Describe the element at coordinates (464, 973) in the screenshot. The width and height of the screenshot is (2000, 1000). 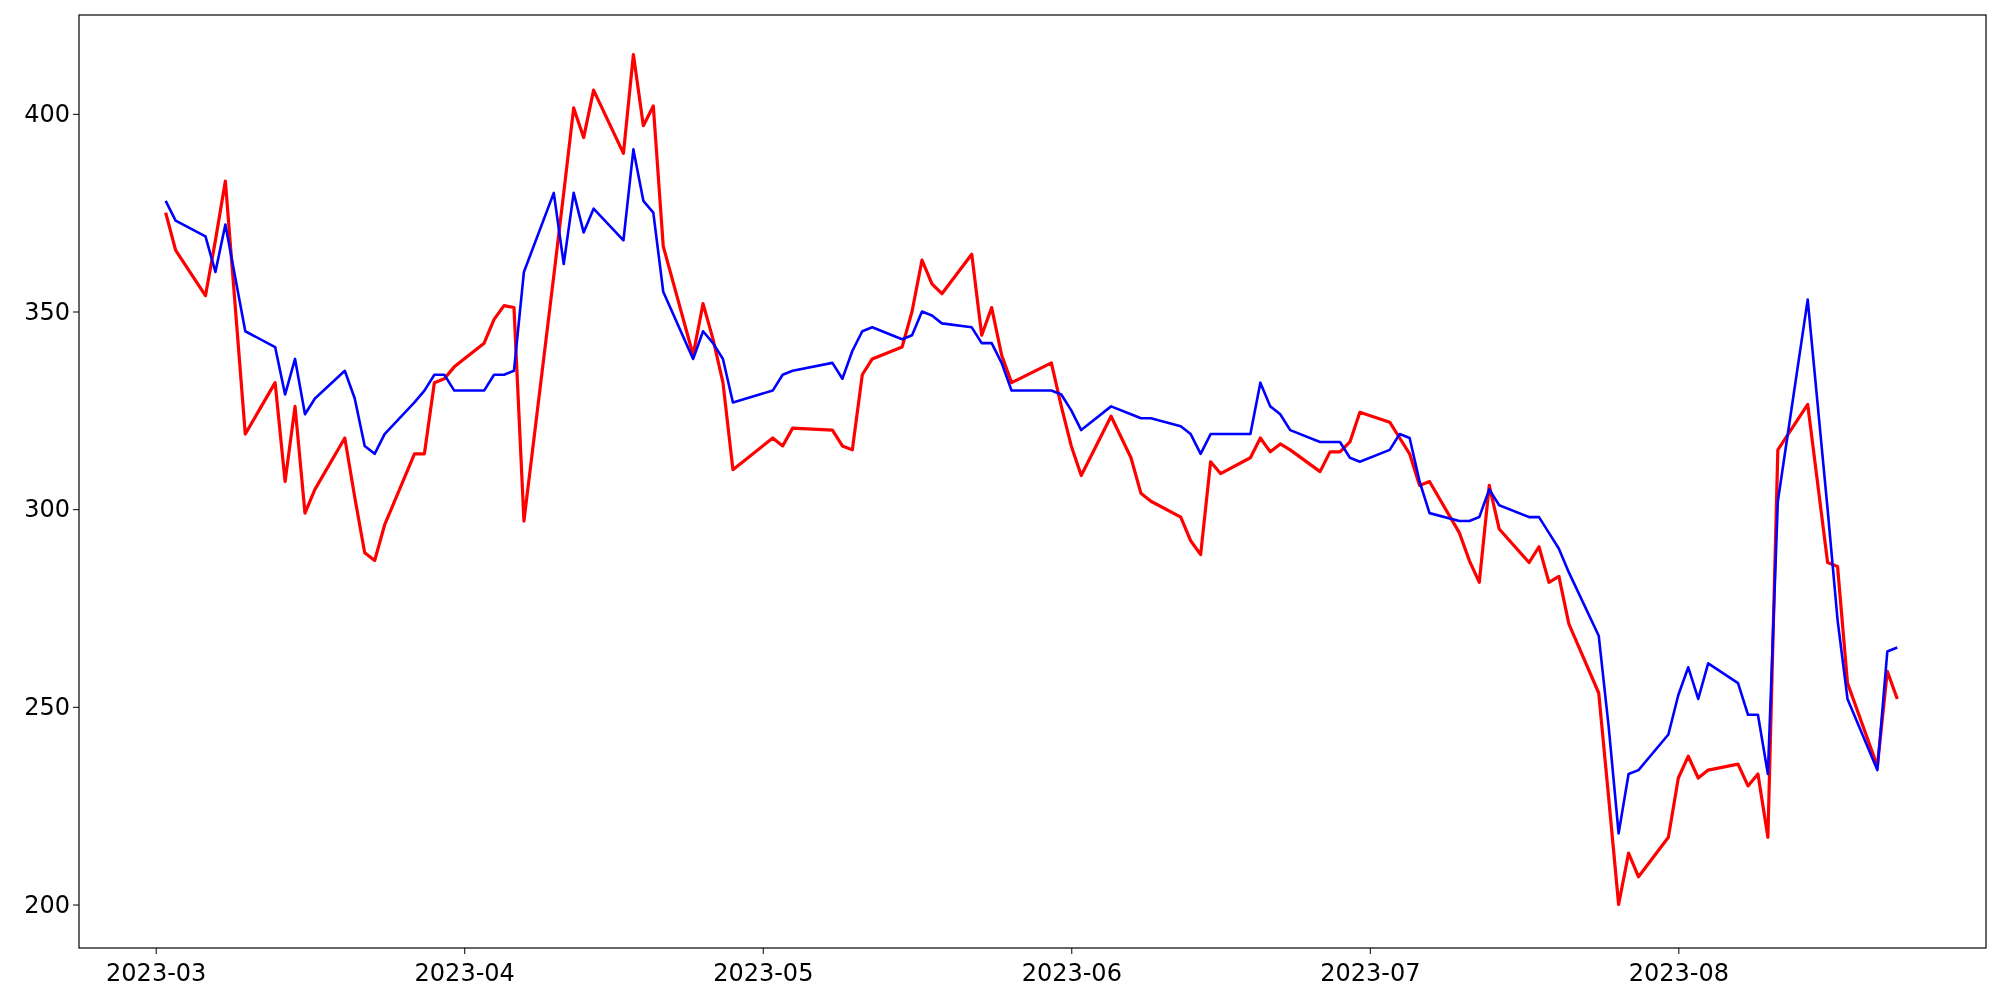
I see `x-tick-label: 2023-04` at that location.